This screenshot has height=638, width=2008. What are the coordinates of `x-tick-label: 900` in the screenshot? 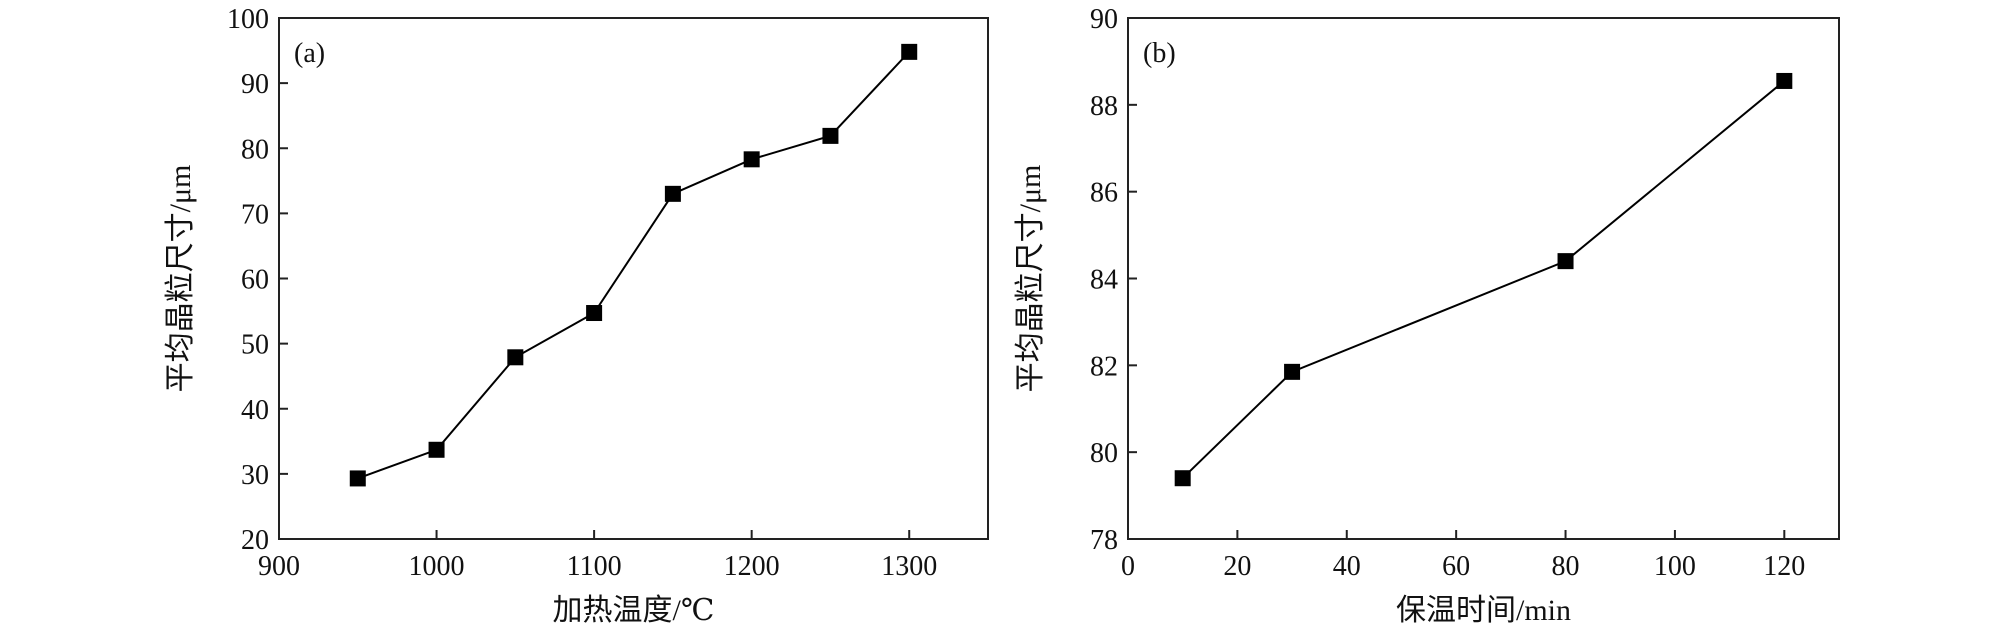 It's located at (279, 566).